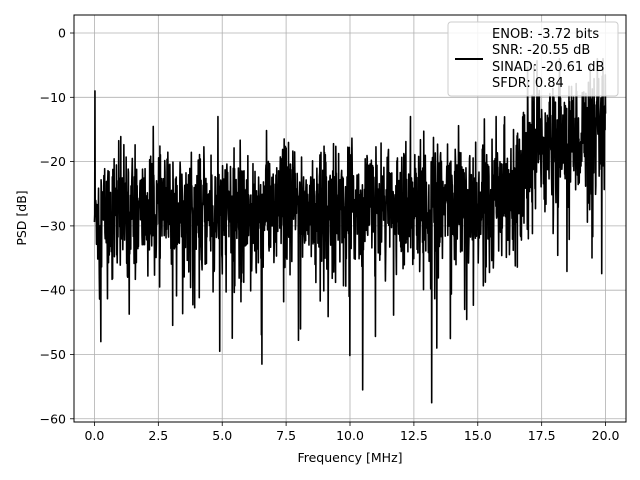 The height and width of the screenshot is (480, 640). What do you see at coordinates (53, 225) in the screenshot?
I see `y-tick-label: −30` at bounding box center [53, 225].